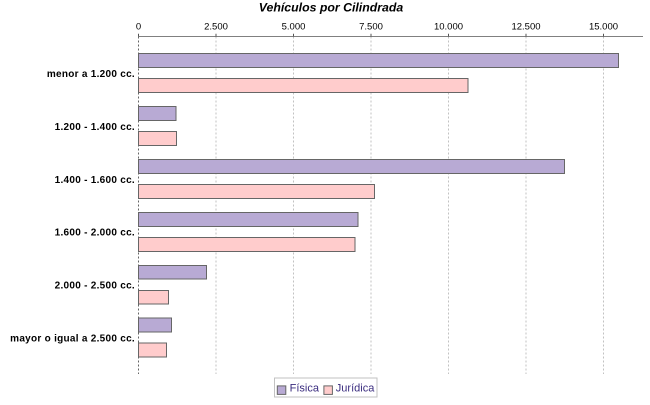 The width and height of the screenshot is (650, 405). Describe the element at coordinates (603, 26) in the screenshot. I see `svg-text: 15.000` at that location.